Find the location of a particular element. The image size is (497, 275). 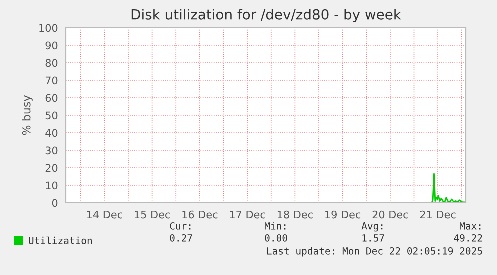

y-tick-label: 100 is located at coordinates (49, 28).